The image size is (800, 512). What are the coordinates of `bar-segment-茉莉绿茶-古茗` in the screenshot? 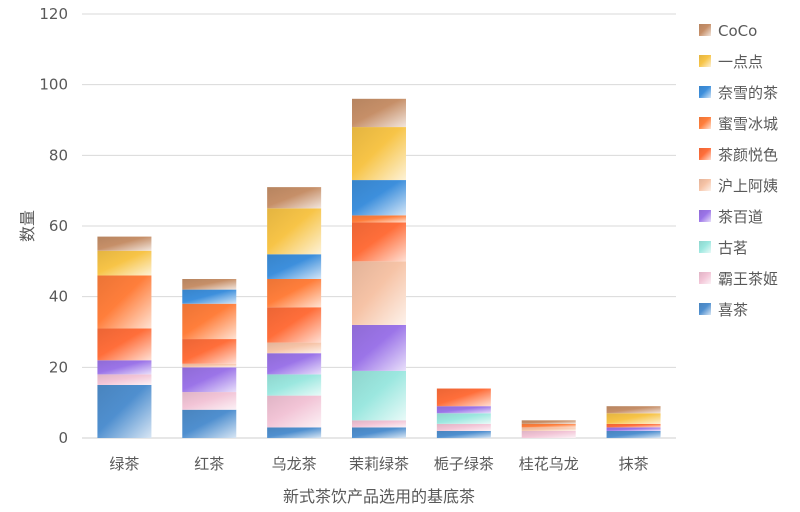 It's located at (379, 395).